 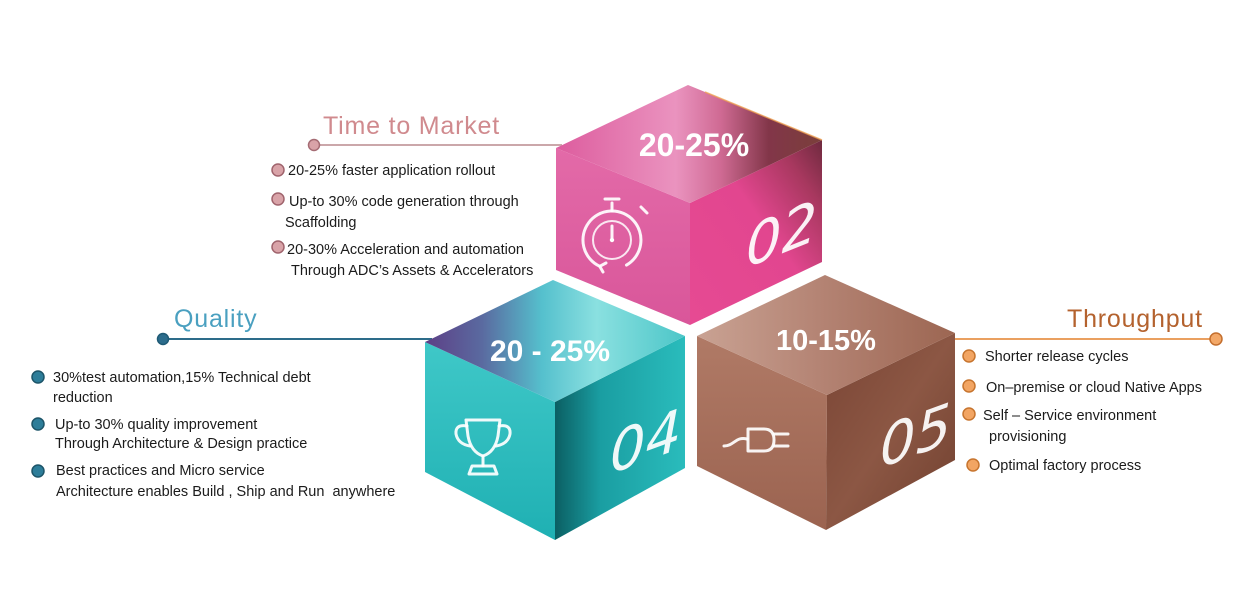 What do you see at coordinates (1065, 466) in the screenshot?
I see `bullet-text: Optimal factory process` at bounding box center [1065, 466].